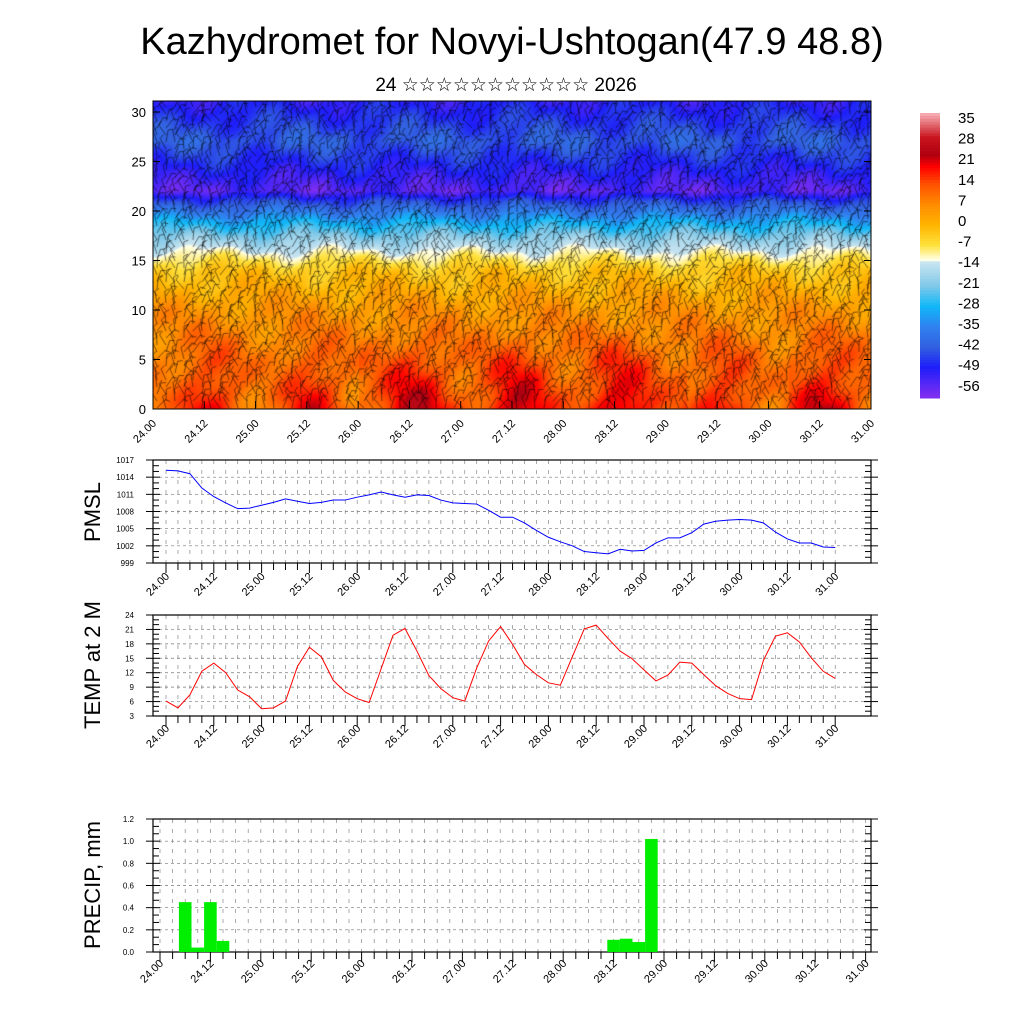 The image size is (1024, 1024). What do you see at coordinates (445, 737) in the screenshot?
I see `x-tick-label: 27.00` at bounding box center [445, 737].